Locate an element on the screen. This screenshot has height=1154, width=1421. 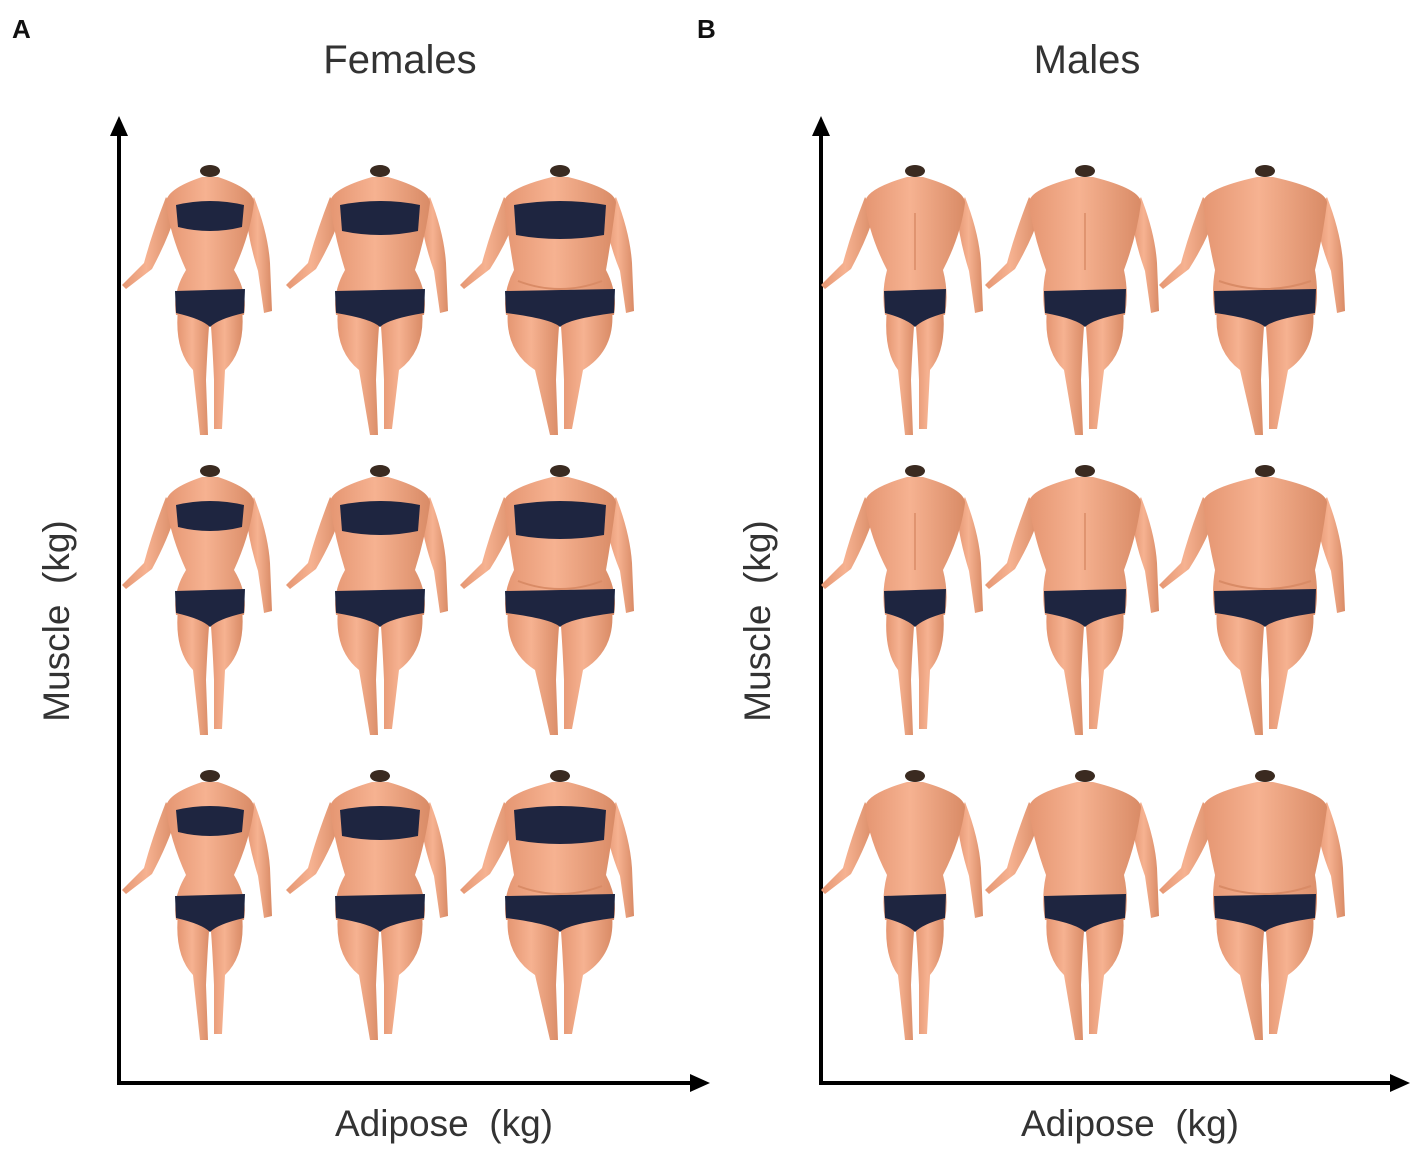
panel-b-x-axis-label: Adipose (kg) is located at coordinates (1130, 1123).